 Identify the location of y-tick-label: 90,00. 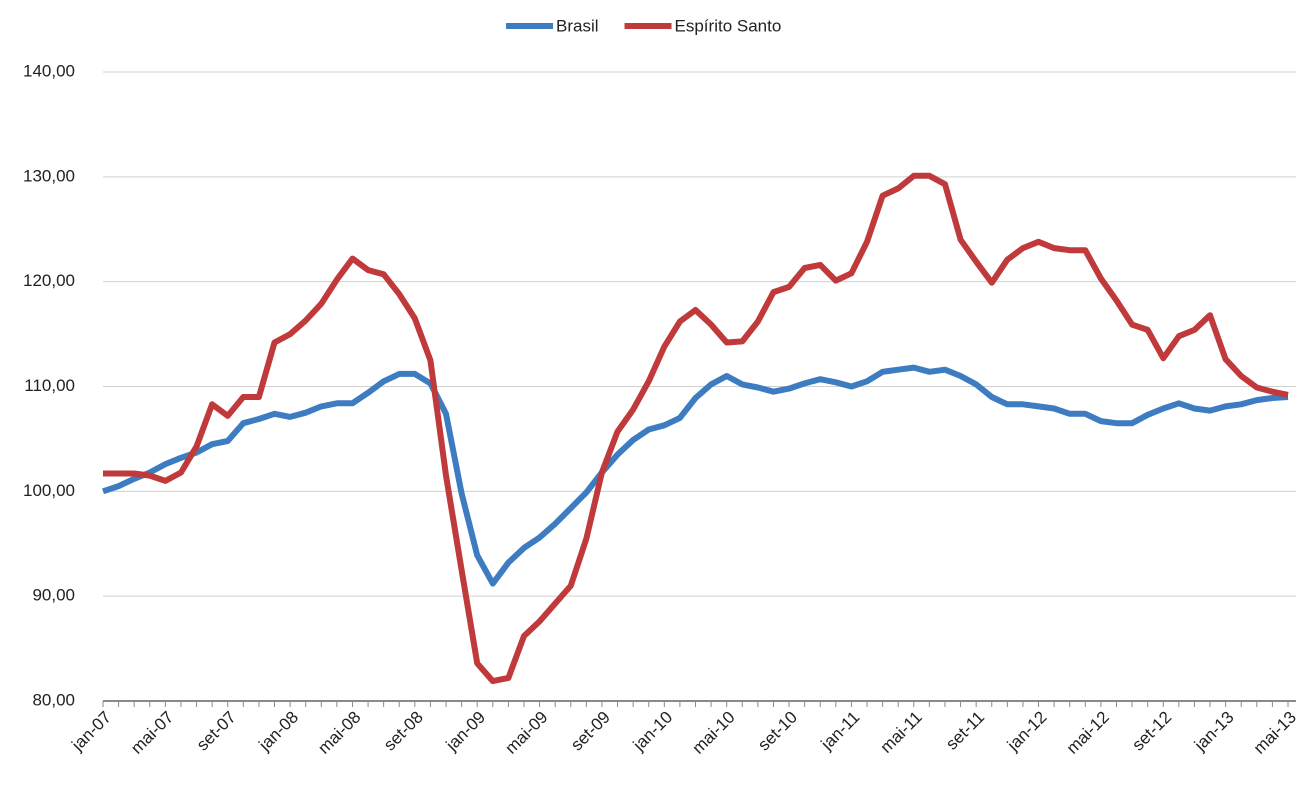
(53, 595).